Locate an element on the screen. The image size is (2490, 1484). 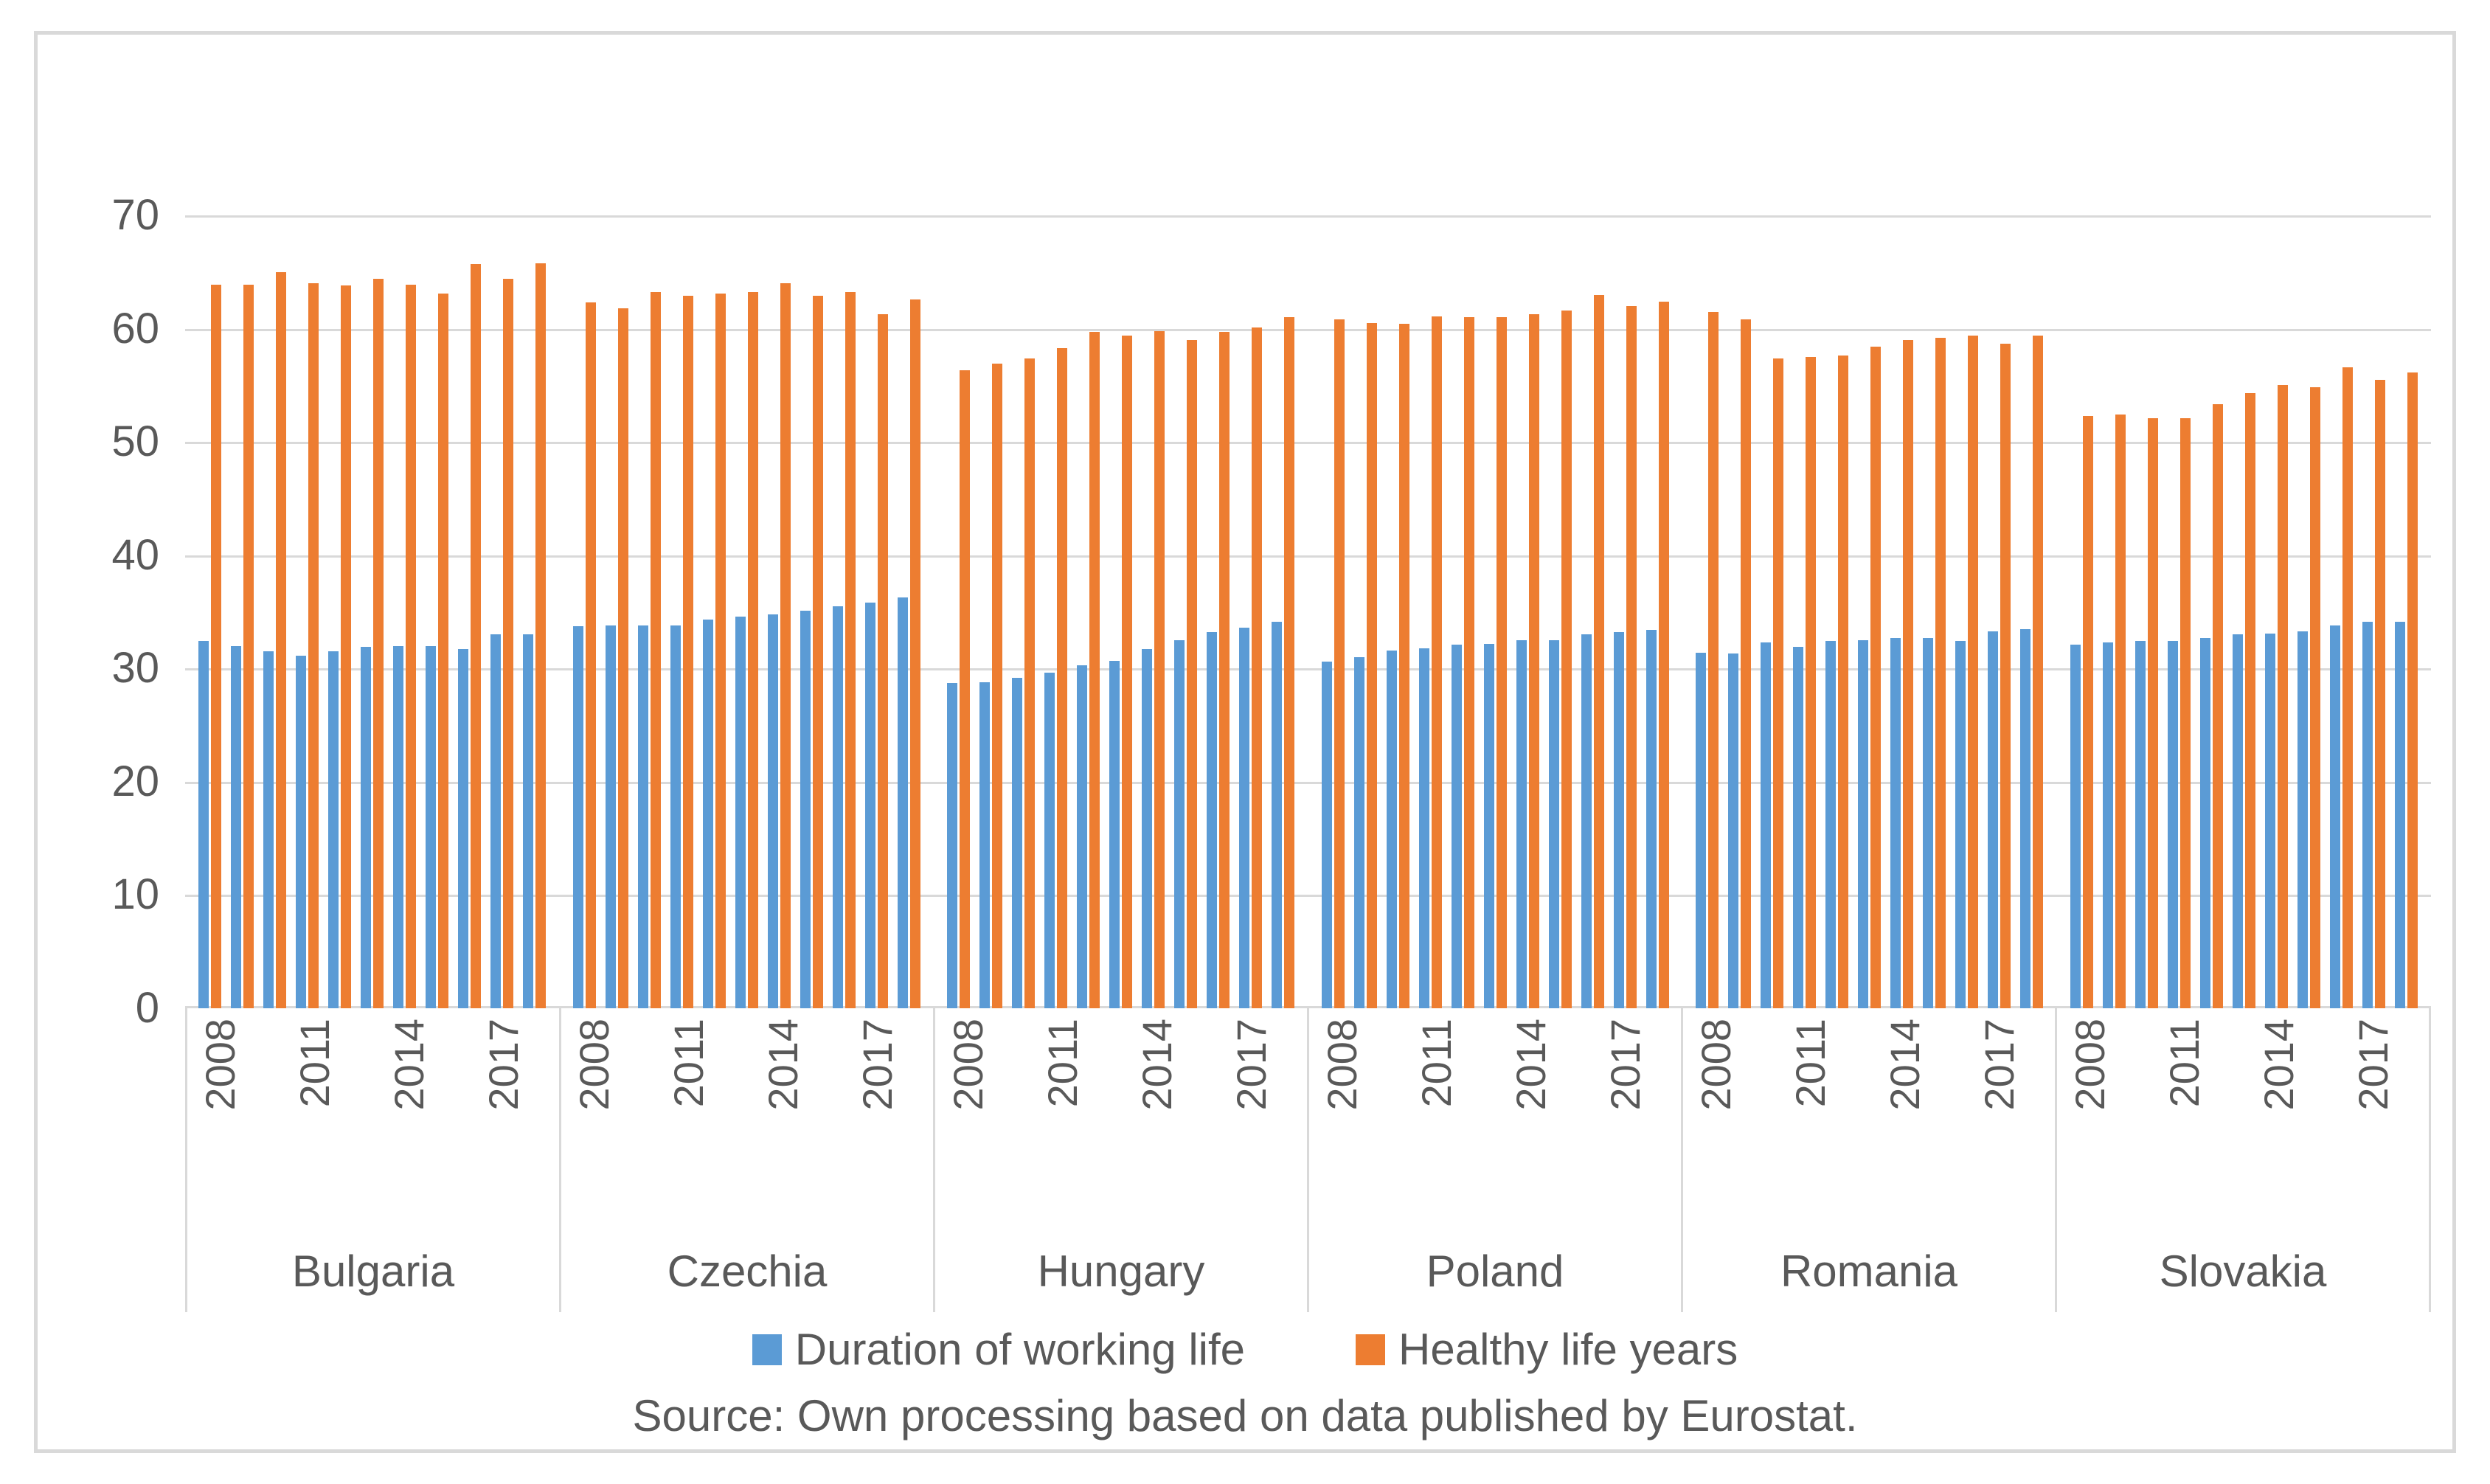
bar-healthy-poland-2013 is located at coordinates (1501, 662).